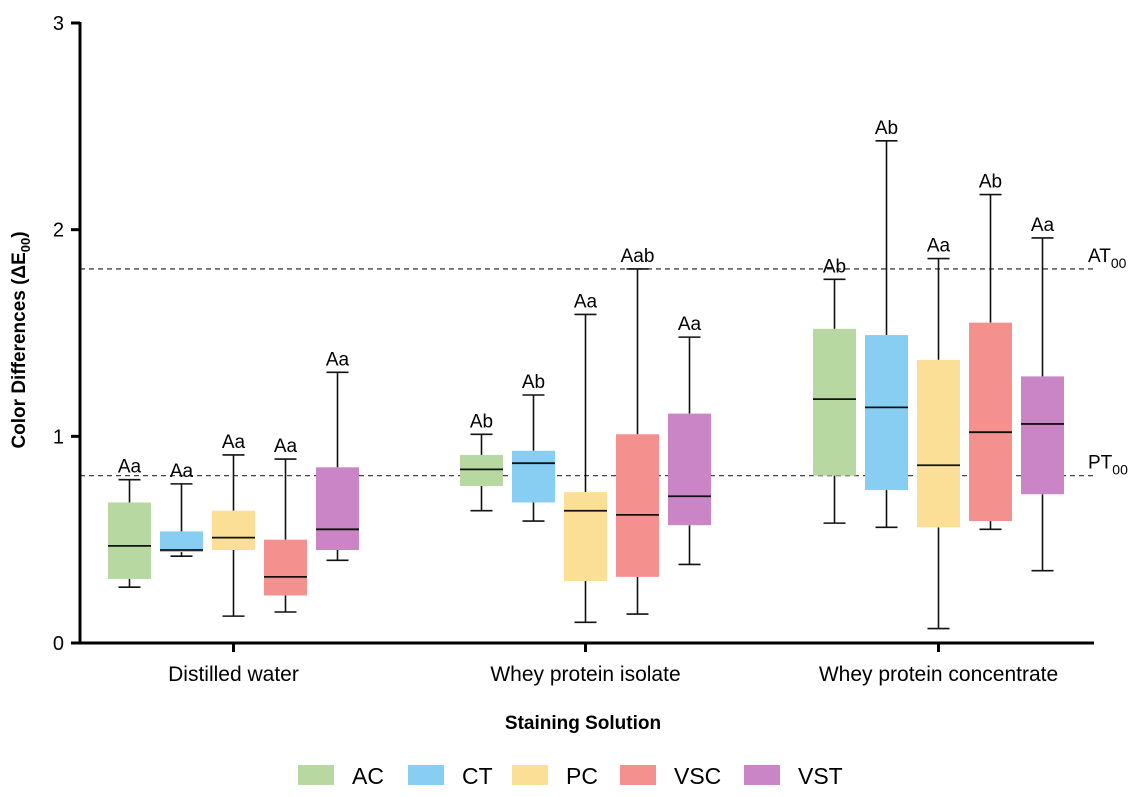 The image size is (1148, 797). I want to click on legend: AC CT PC VSC VST, so click(570, 776).